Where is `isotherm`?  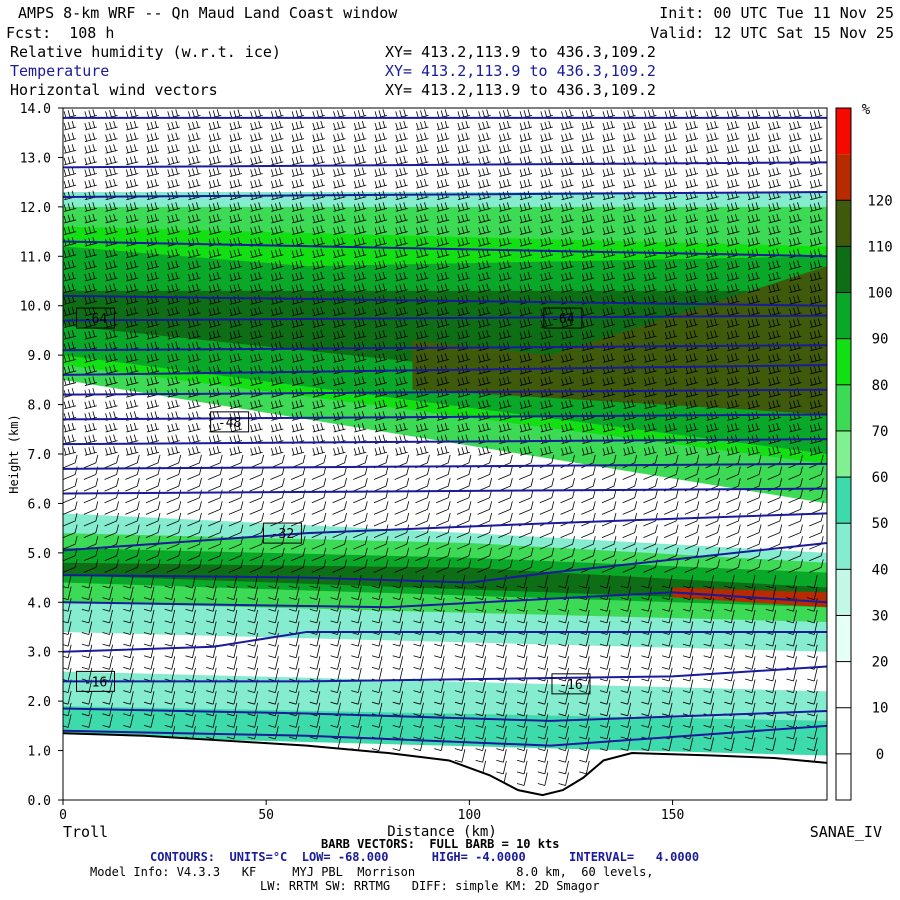 isotherm is located at coordinates (445, 491).